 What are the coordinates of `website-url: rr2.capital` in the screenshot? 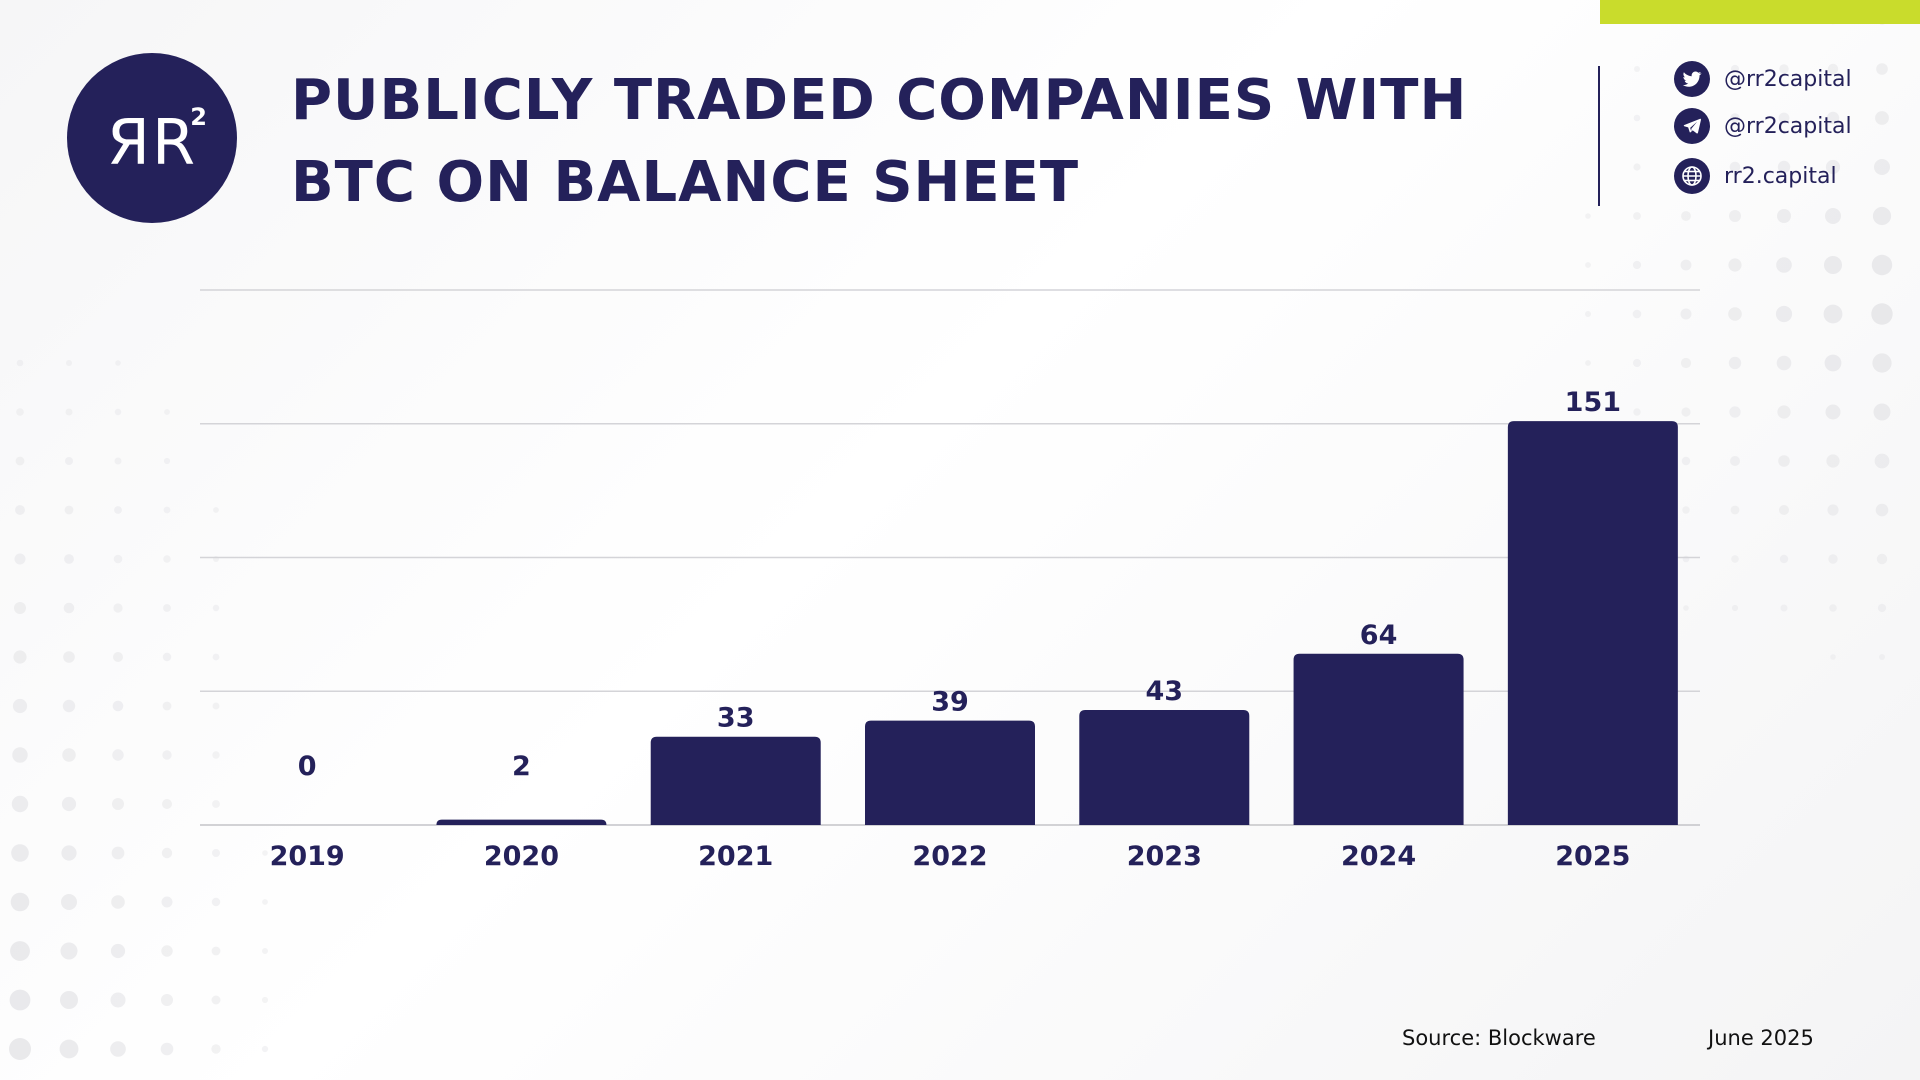 It's located at (1780, 176).